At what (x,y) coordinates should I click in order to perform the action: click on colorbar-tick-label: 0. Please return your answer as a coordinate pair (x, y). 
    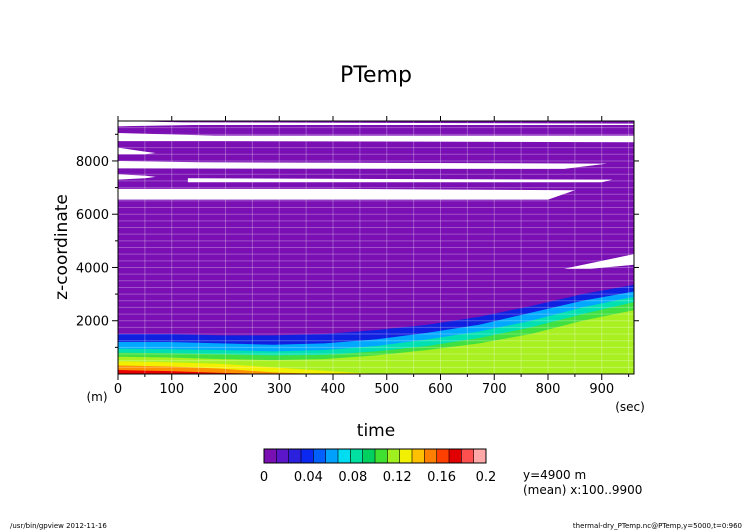
    Looking at the image, I should click on (264, 477).